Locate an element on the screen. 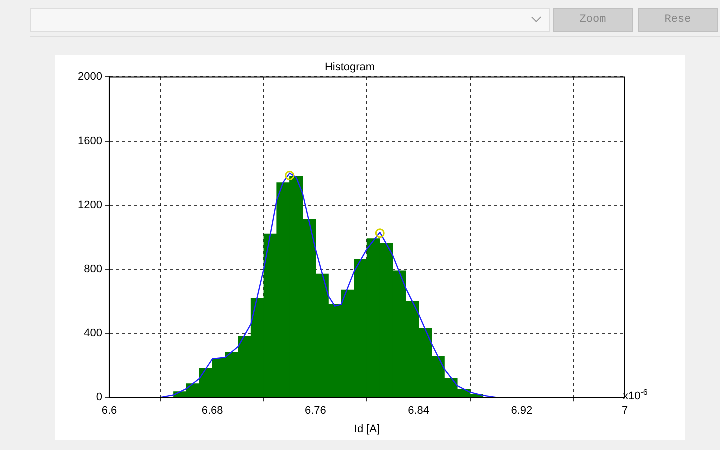 Image resolution: width=720 pixels, height=450 pixels. y-tick-label: 1600 is located at coordinates (90, 141).